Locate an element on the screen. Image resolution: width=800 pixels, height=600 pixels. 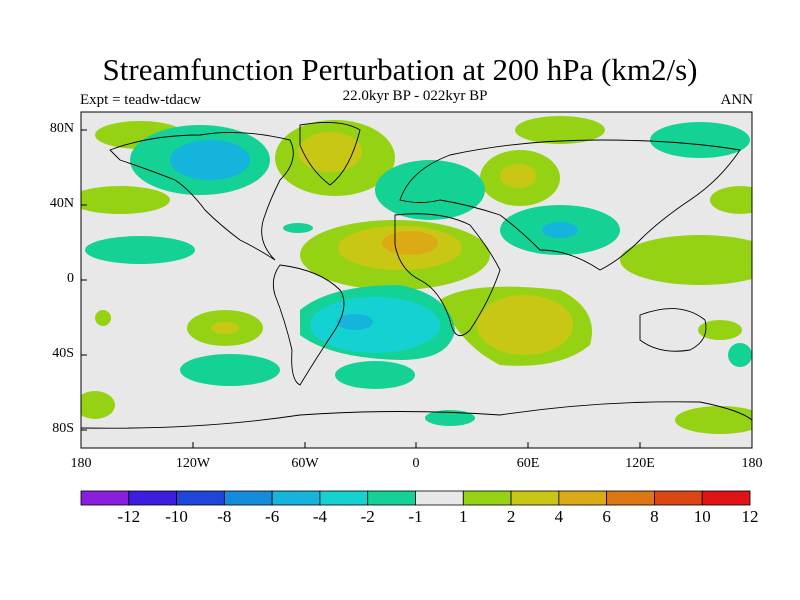
lon-label: 60E is located at coordinates (528, 463).